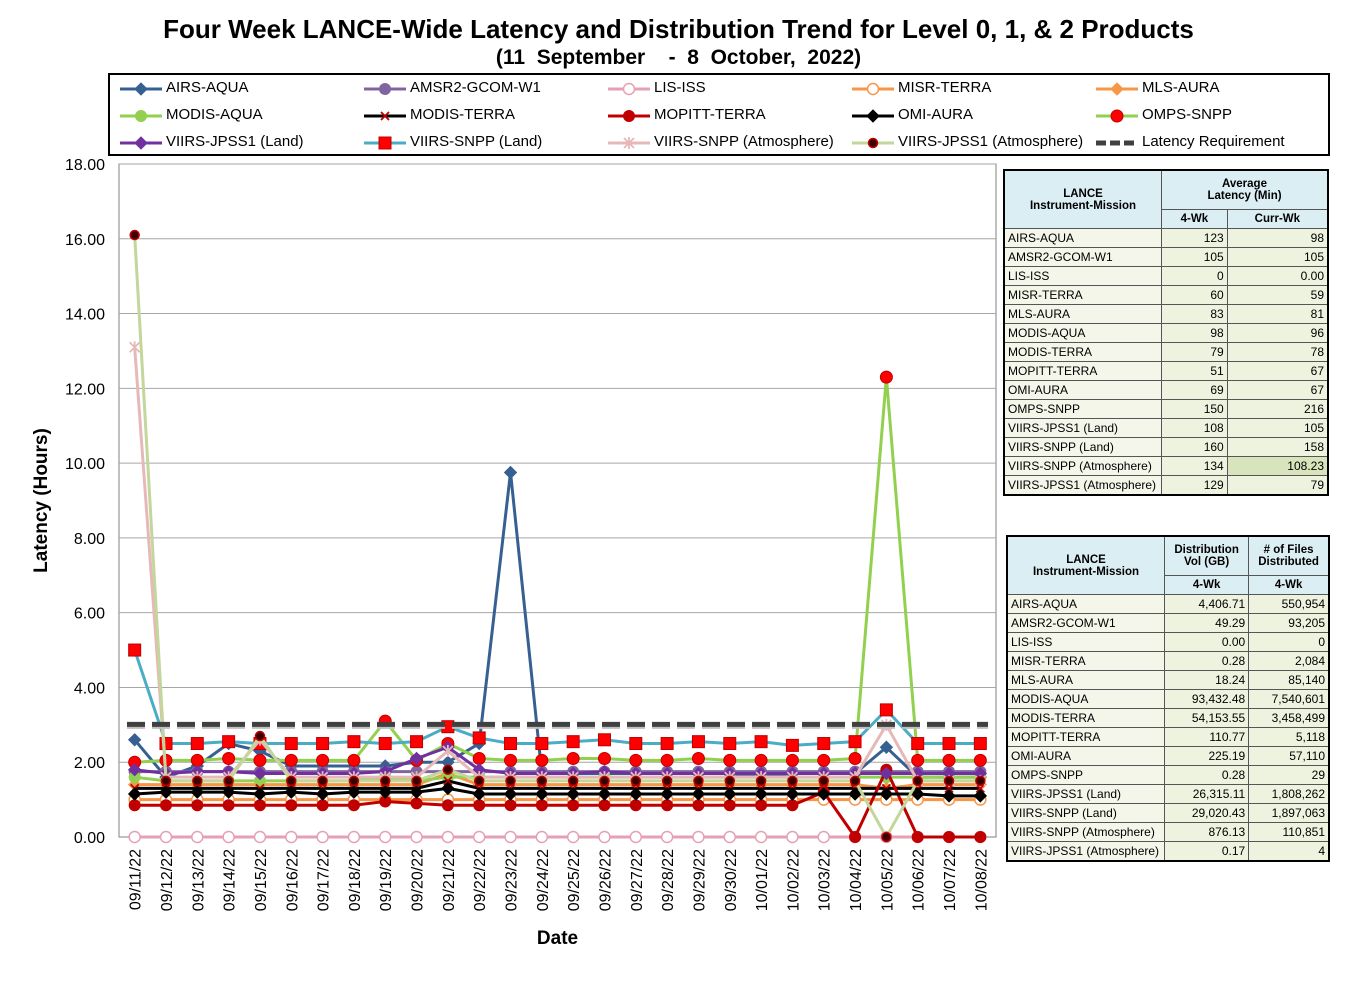  What do you see at coordinates (1289, 585) in the screenshot?
I see `dist-table-subheader-files: 4-Wk` at bounding box center [1289, 585].